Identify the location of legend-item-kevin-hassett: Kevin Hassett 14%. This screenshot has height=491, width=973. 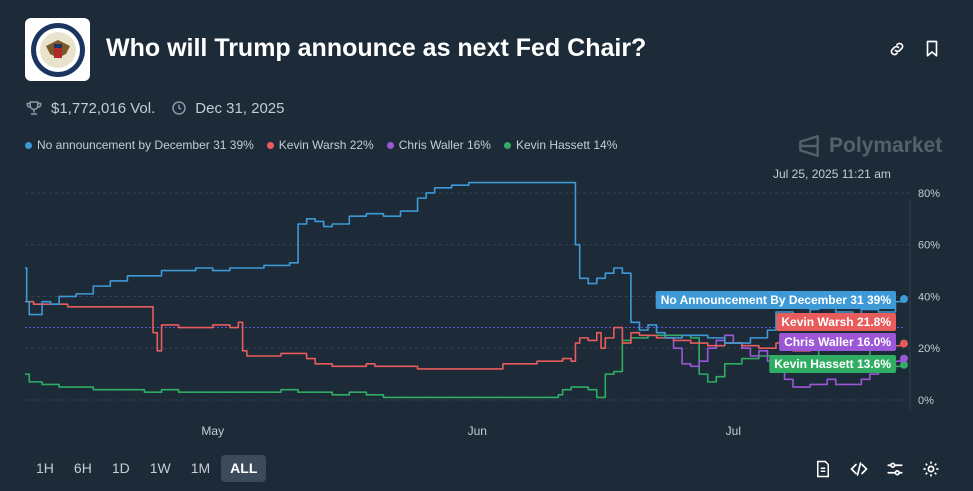
(560, 145).